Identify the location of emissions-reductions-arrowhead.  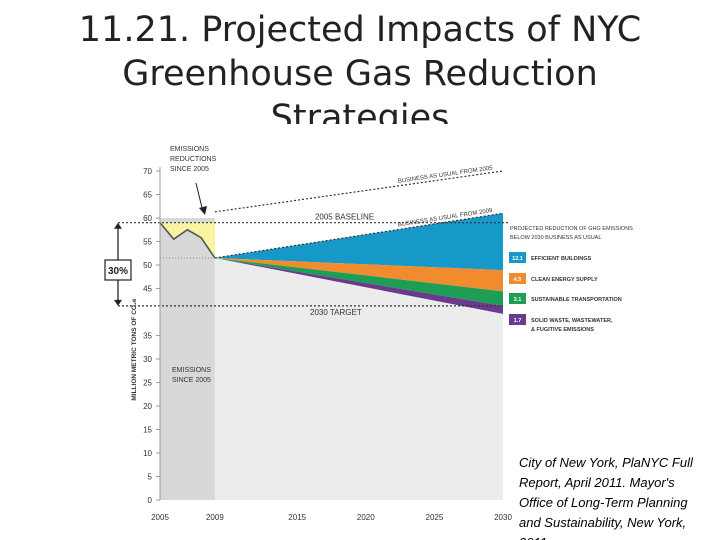
(203, 210).